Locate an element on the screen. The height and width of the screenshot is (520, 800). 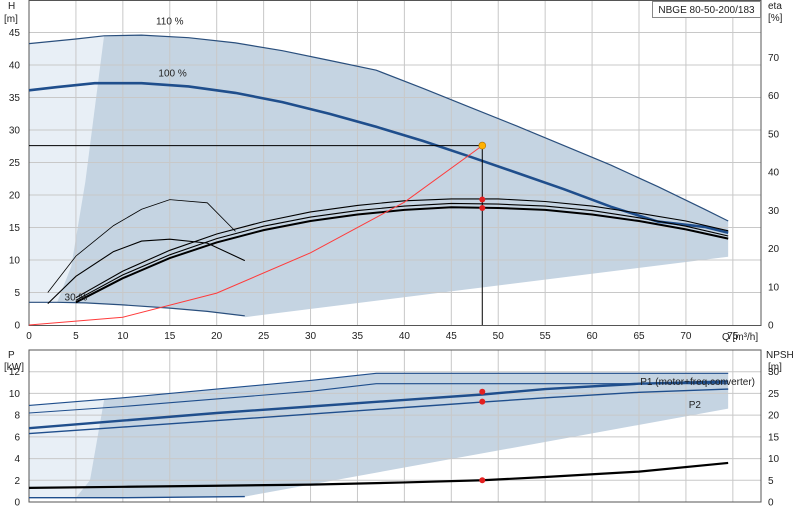
x-tick-label: 15 is located at coordinates (170, 336).